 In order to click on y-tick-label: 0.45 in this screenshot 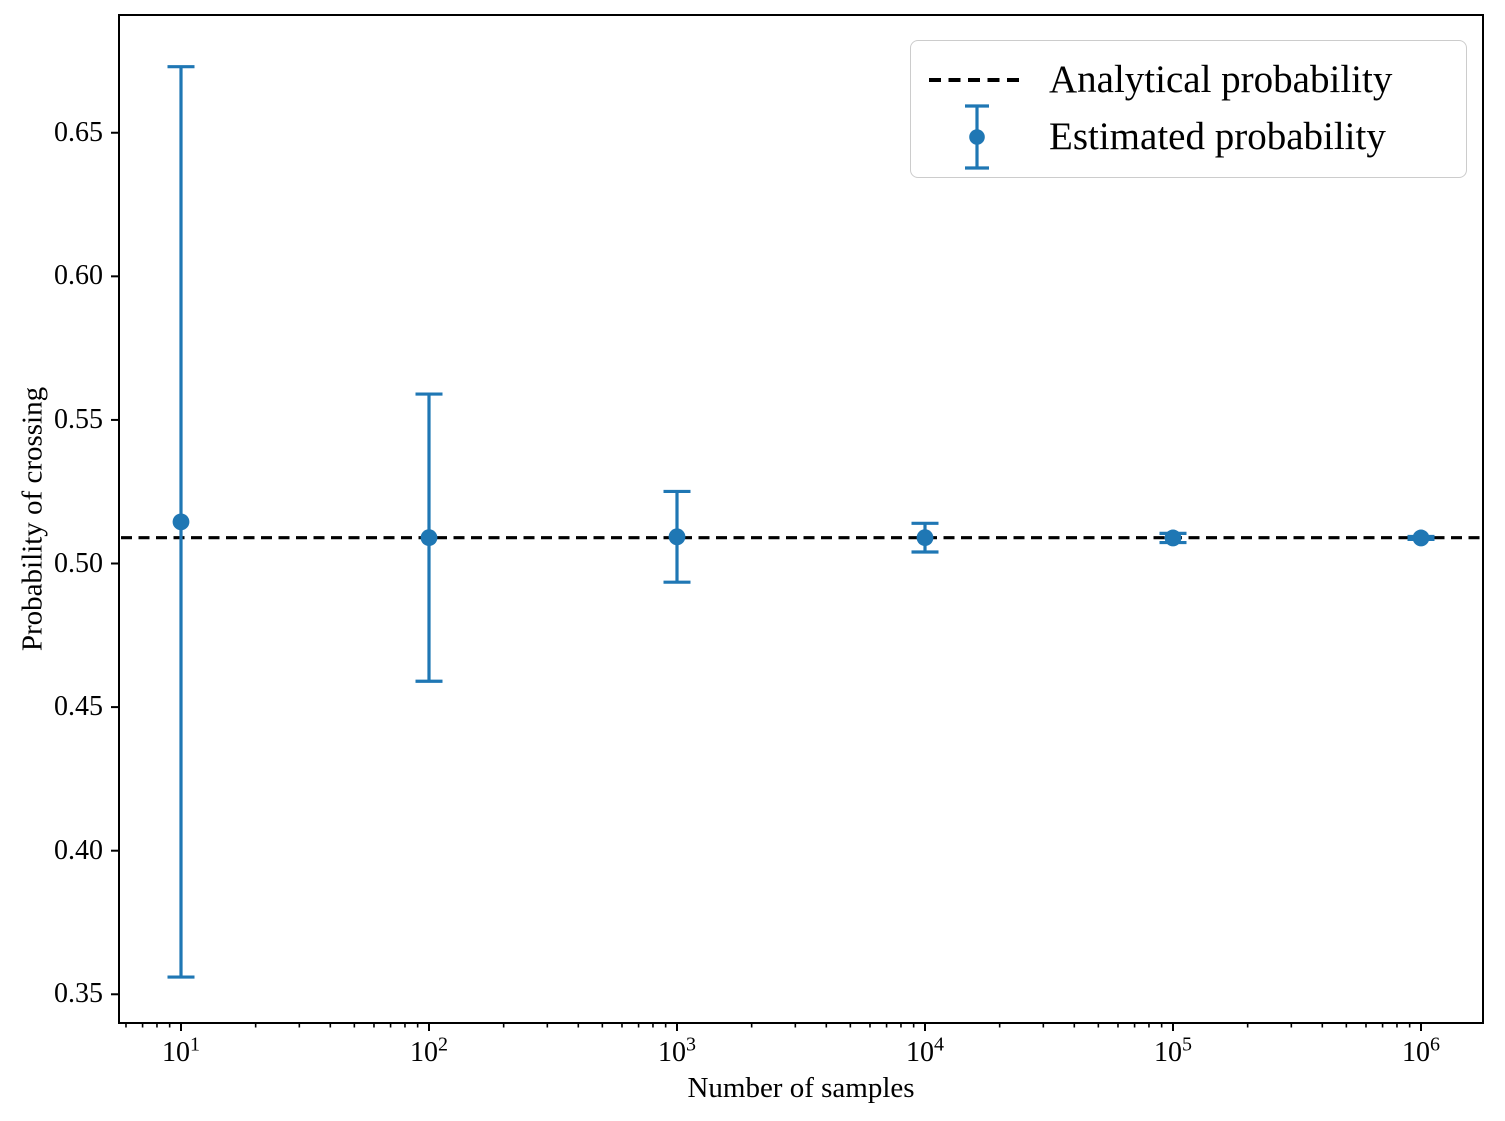, I will do `click(78, 707)`.